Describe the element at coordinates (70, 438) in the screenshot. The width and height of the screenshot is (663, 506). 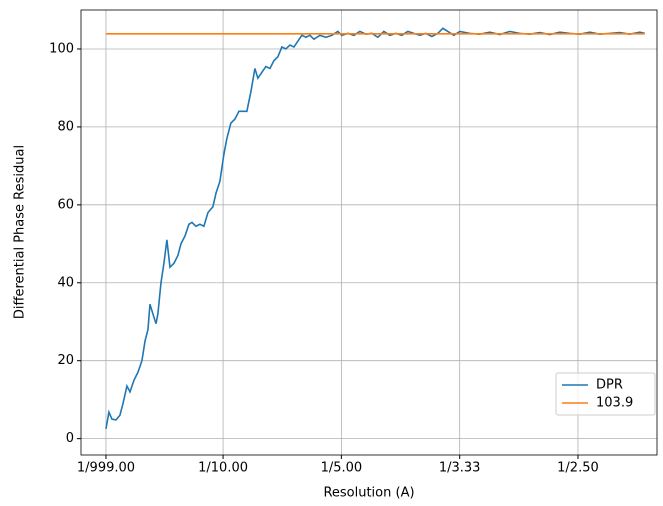
I see `y-tick-label: 0` at that location.